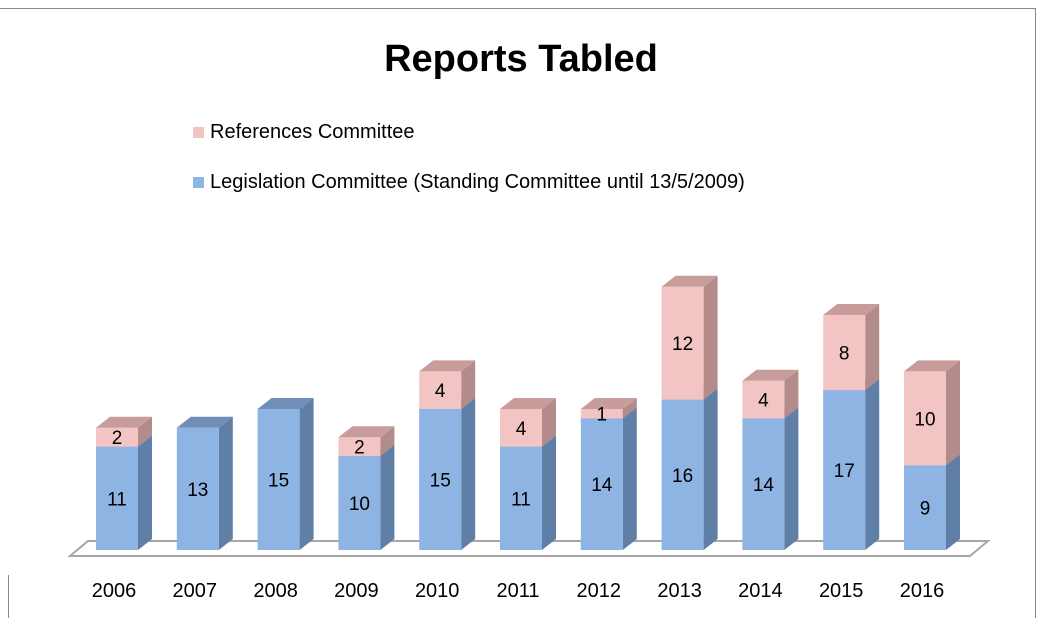 The width and height of the screenshot is (1042, 618). I want to click on data-label-legislation-2006: 11, so click(117, 499).